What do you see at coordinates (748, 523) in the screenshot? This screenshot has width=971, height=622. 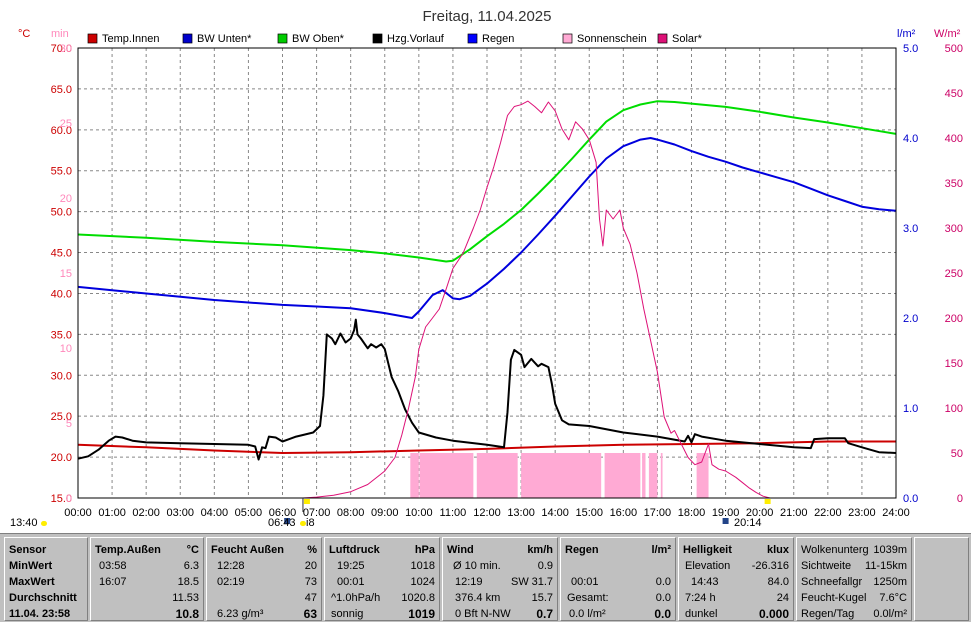 I see `sunset-time: 20:14` at bounding box center [748, 523].